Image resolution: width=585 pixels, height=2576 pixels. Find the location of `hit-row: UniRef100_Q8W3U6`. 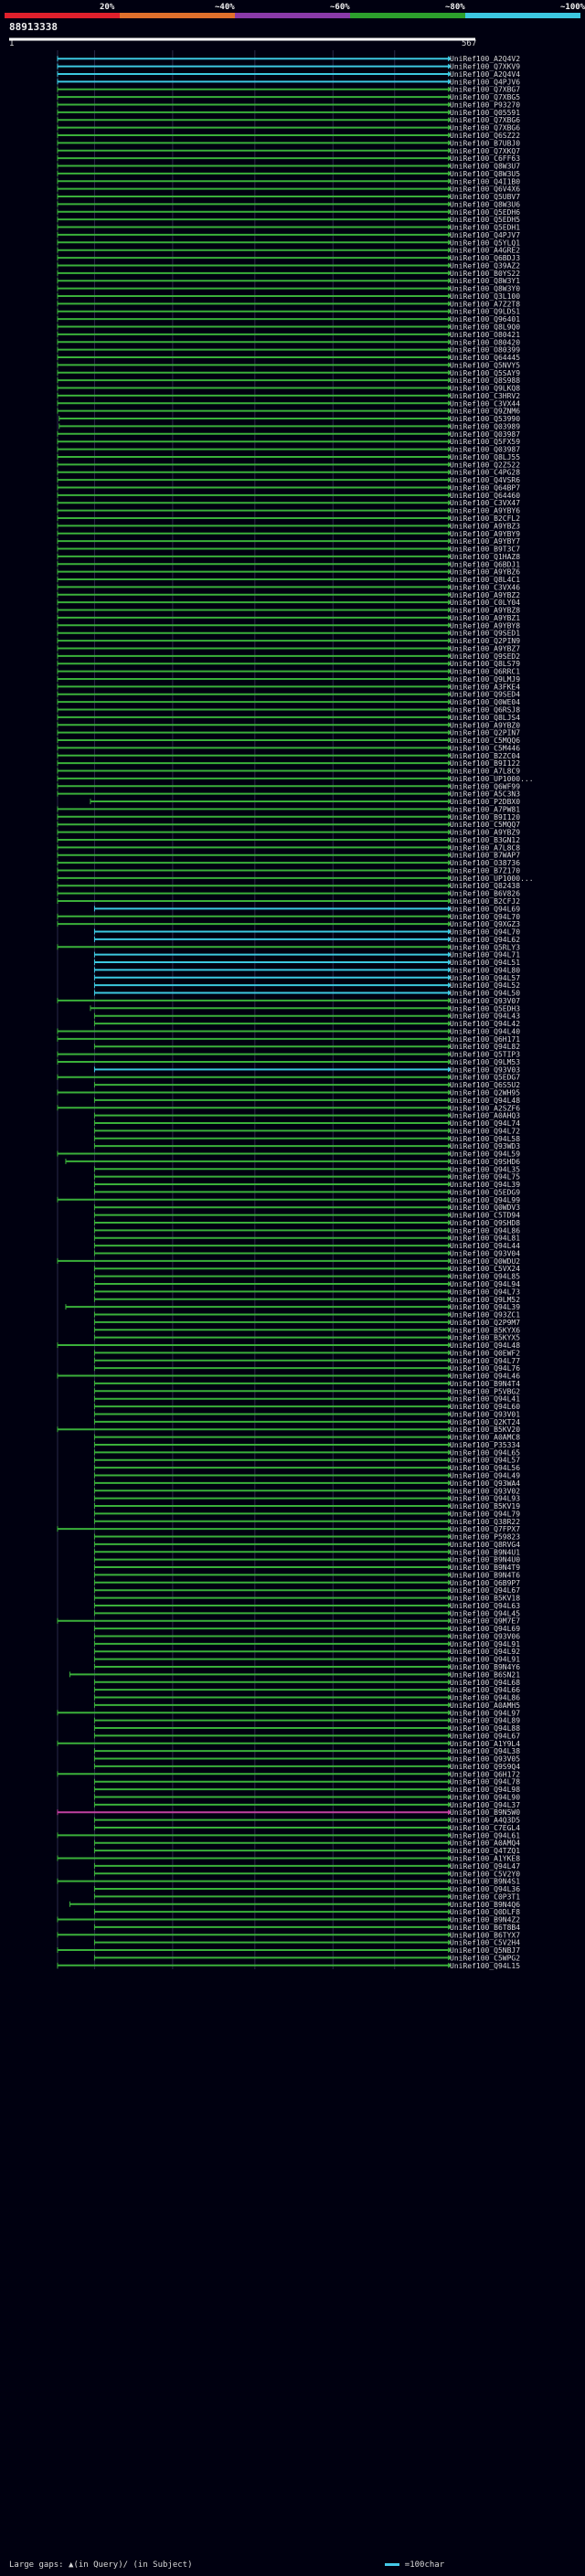

hit-row: UniRef100_Q8W3U6 is located at coordinates (288, 204).